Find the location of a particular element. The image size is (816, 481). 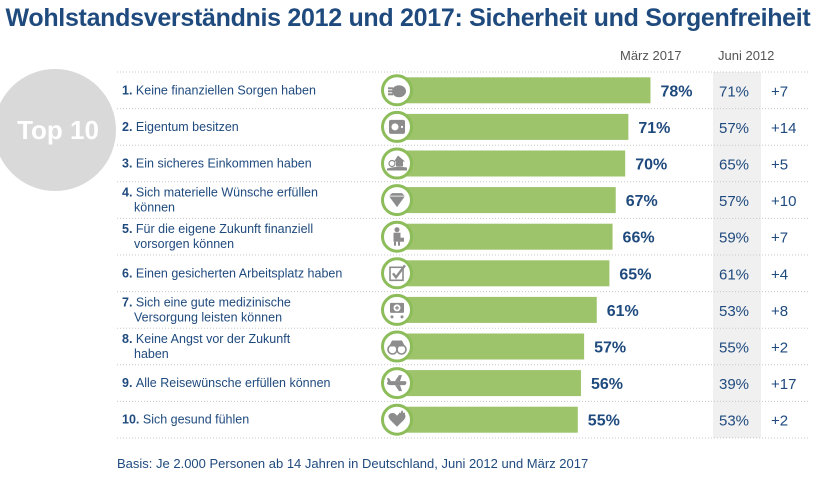

category-text: Für die eigene Zukunft finanziell is located at coordinates (224, 229).